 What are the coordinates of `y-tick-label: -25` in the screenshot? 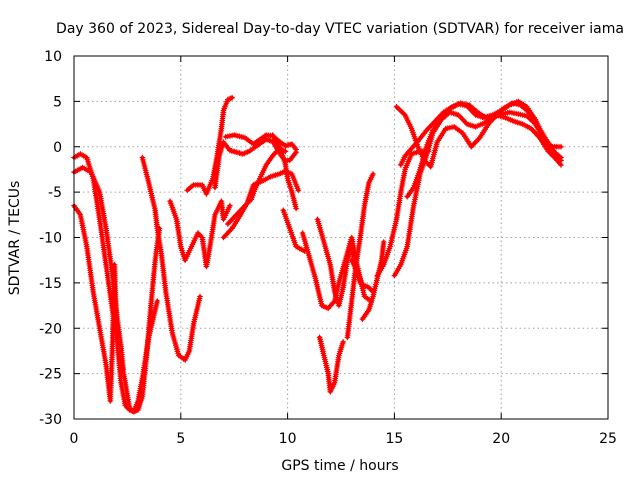 It's located at (50, 375).